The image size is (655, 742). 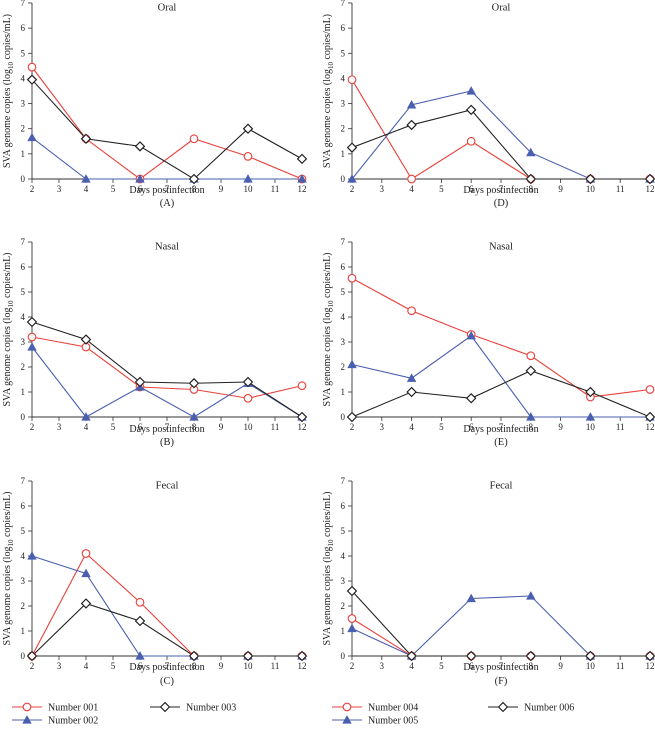 I want to click on x-tick-label: 12, so click(x=650, y=189).